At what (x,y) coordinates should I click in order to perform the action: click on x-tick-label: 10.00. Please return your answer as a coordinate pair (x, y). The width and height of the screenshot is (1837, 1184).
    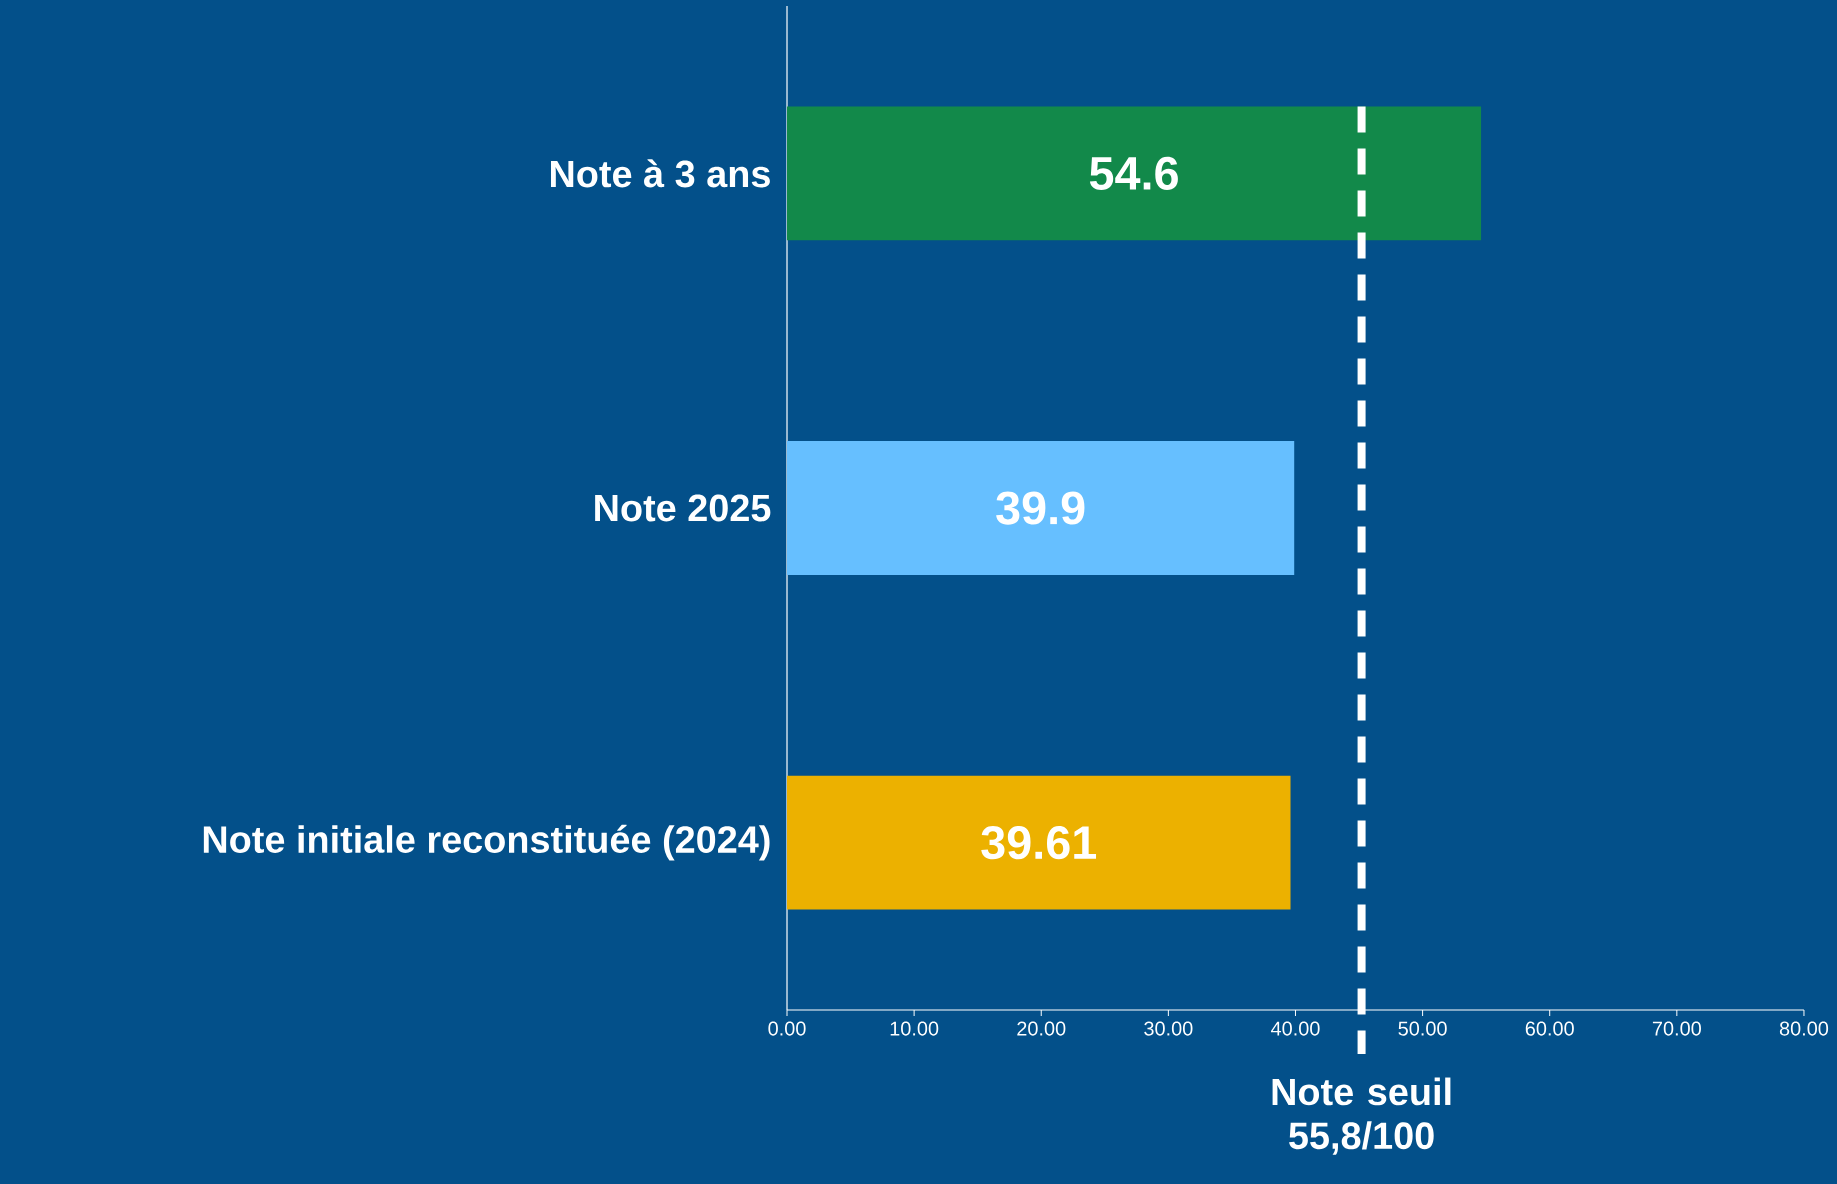
    Looking at the image, I should click on (914, 1028).